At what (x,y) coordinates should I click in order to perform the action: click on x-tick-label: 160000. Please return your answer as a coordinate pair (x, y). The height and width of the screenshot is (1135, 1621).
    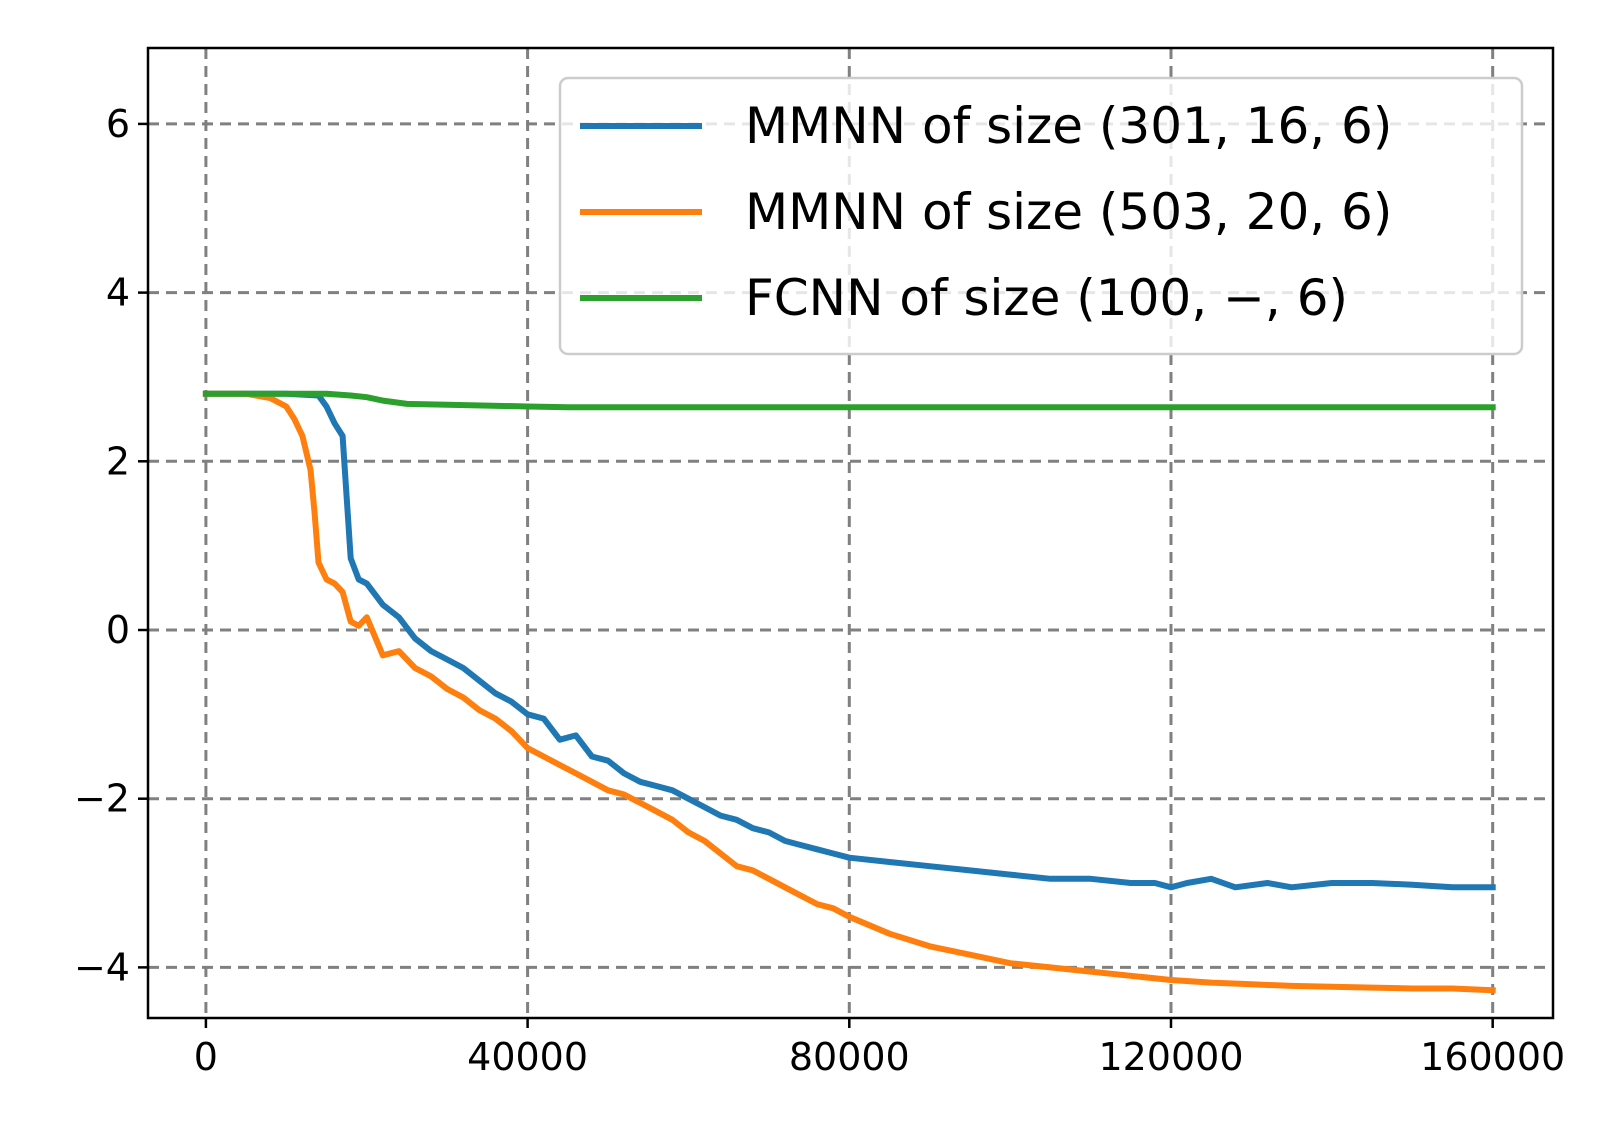
    Looking at the image, I should click on (1492, 1057).